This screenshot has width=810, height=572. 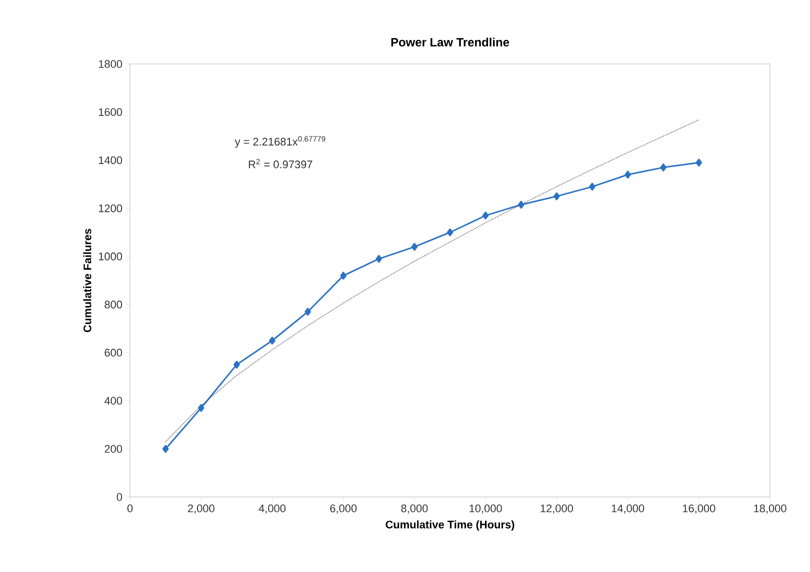 I want to click on x-tick-label: 0, so click(x=130, y=508).